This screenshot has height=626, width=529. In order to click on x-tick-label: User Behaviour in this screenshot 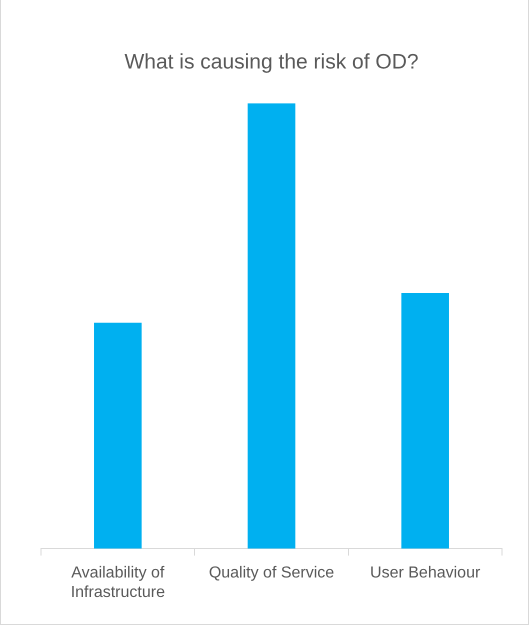, I will do `click(425, 573)`.